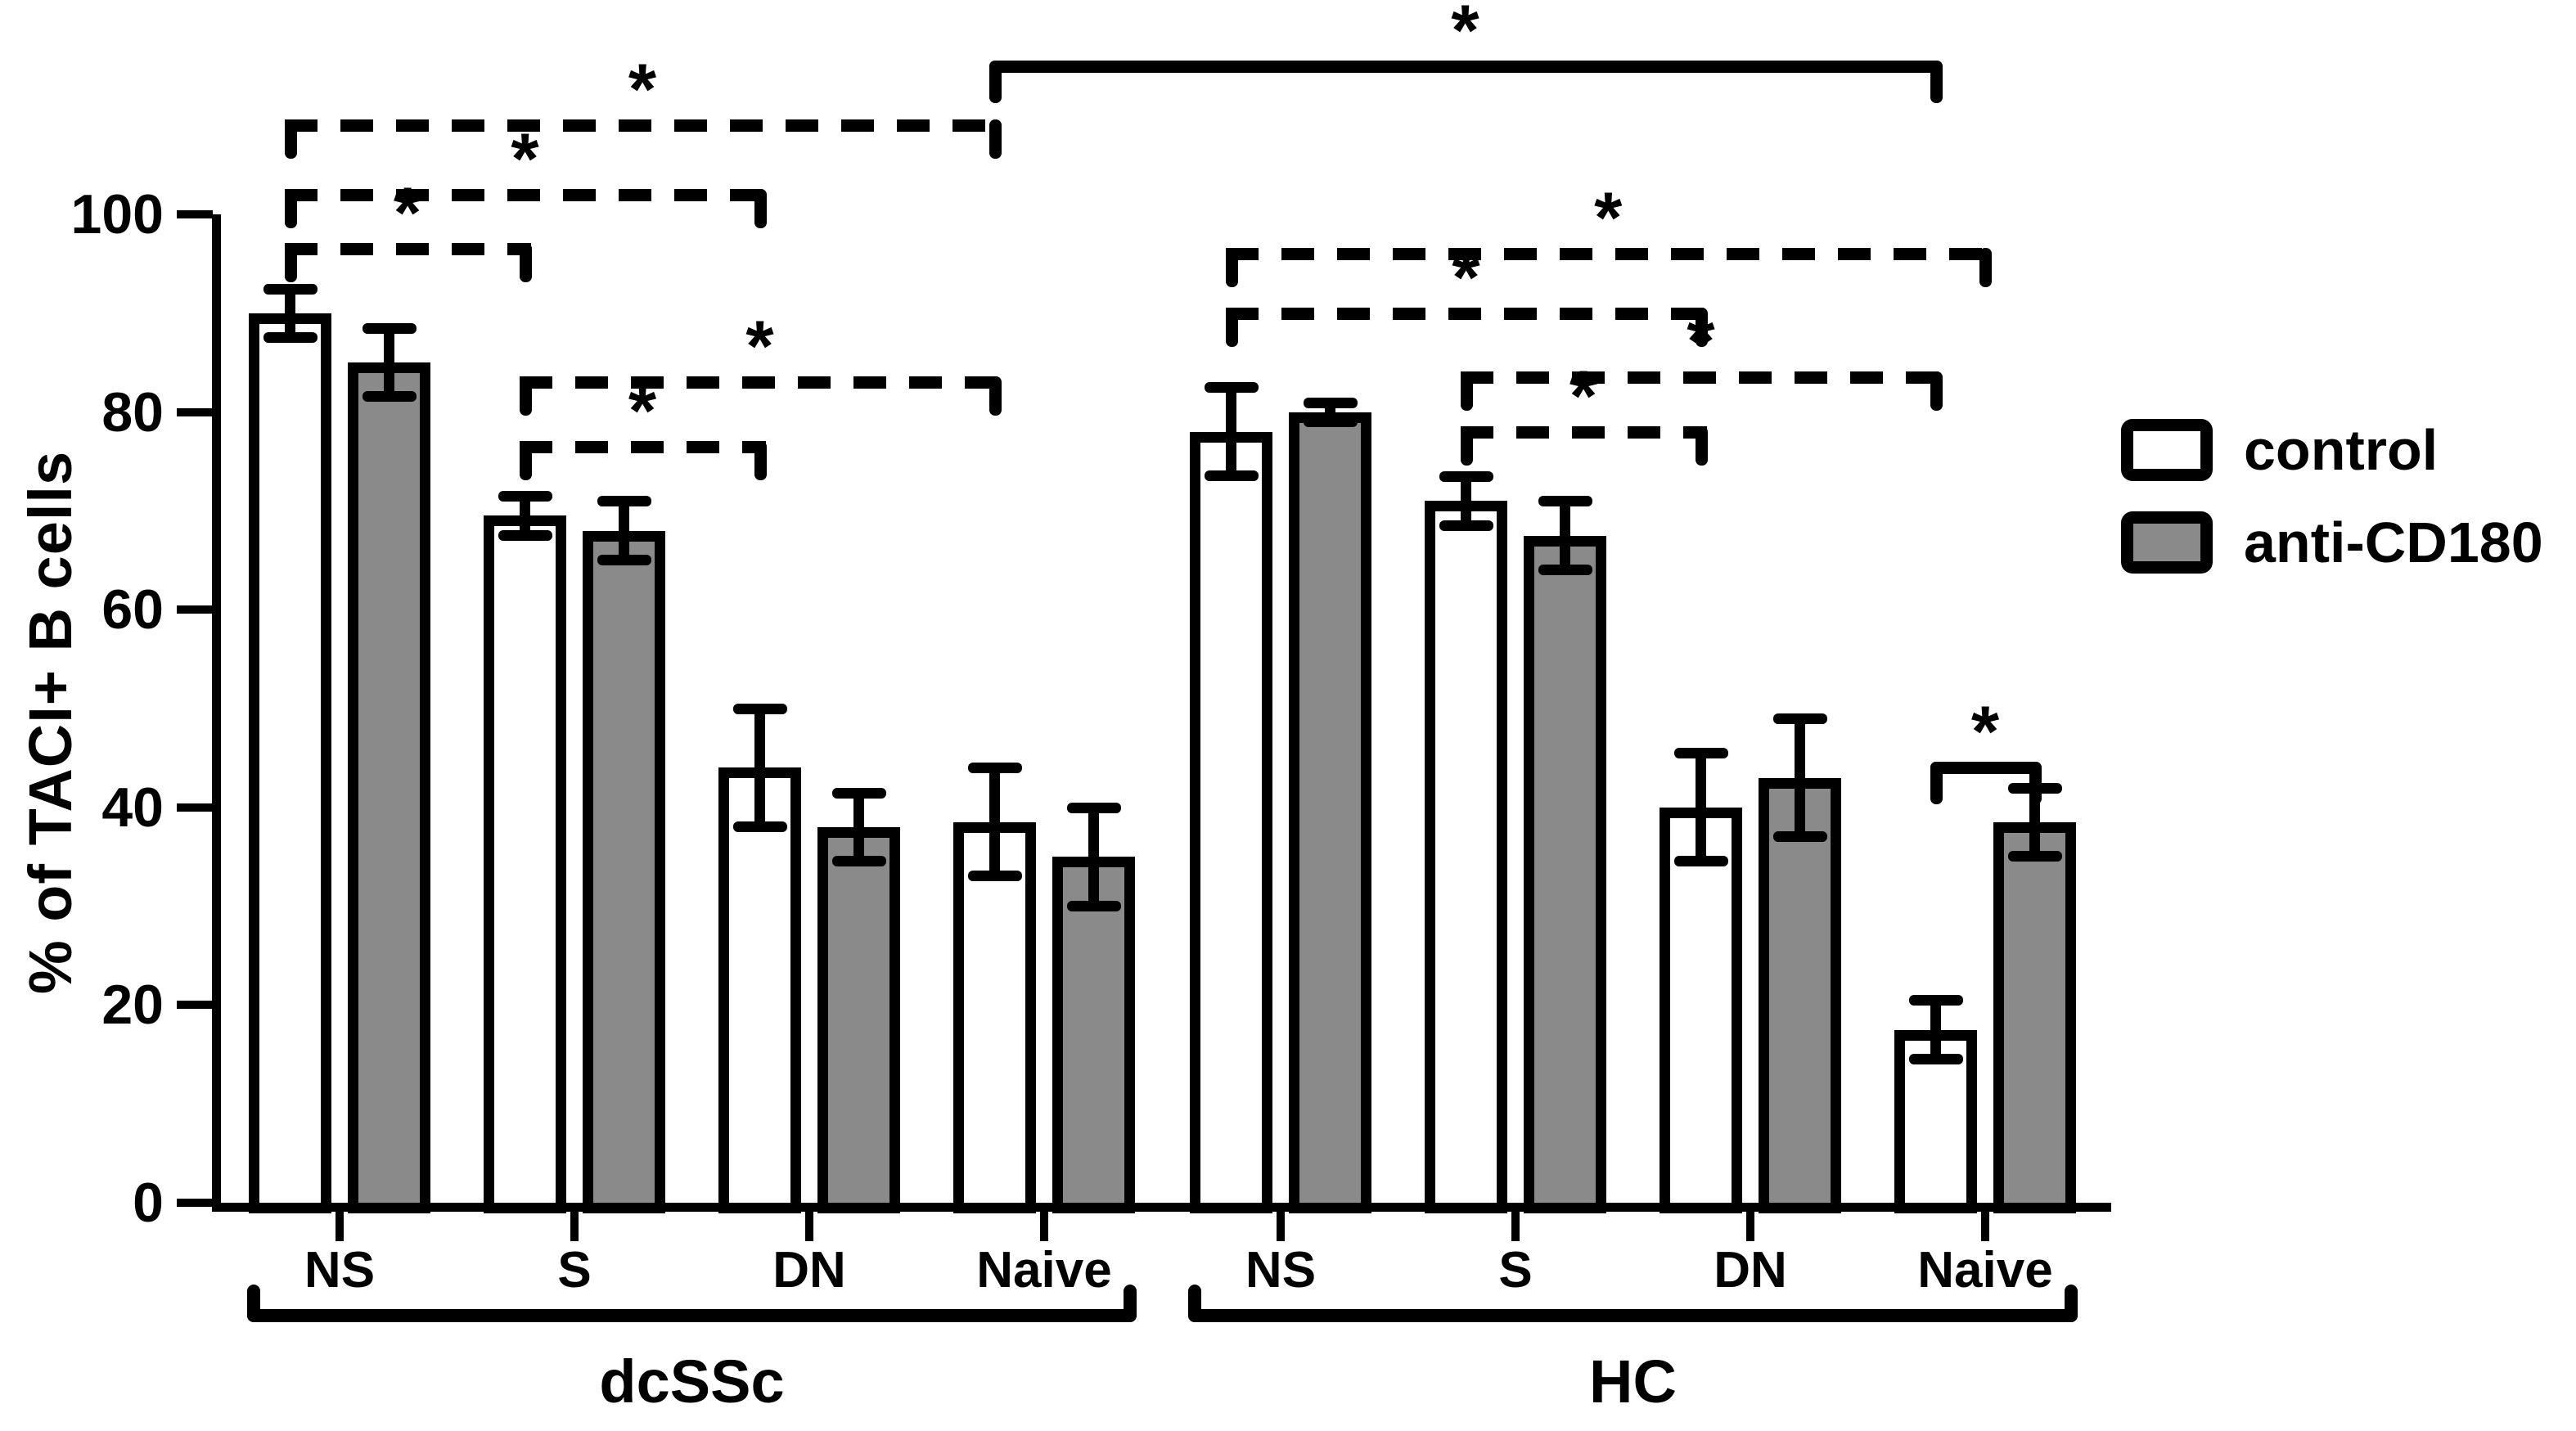 This screenshot has width=2576, height=1431. What do you see at coordinates (2167, 543) in the screenshot?
I see `legend-swatch-anti-cd180-icon` at bounding box center [2167, 543].